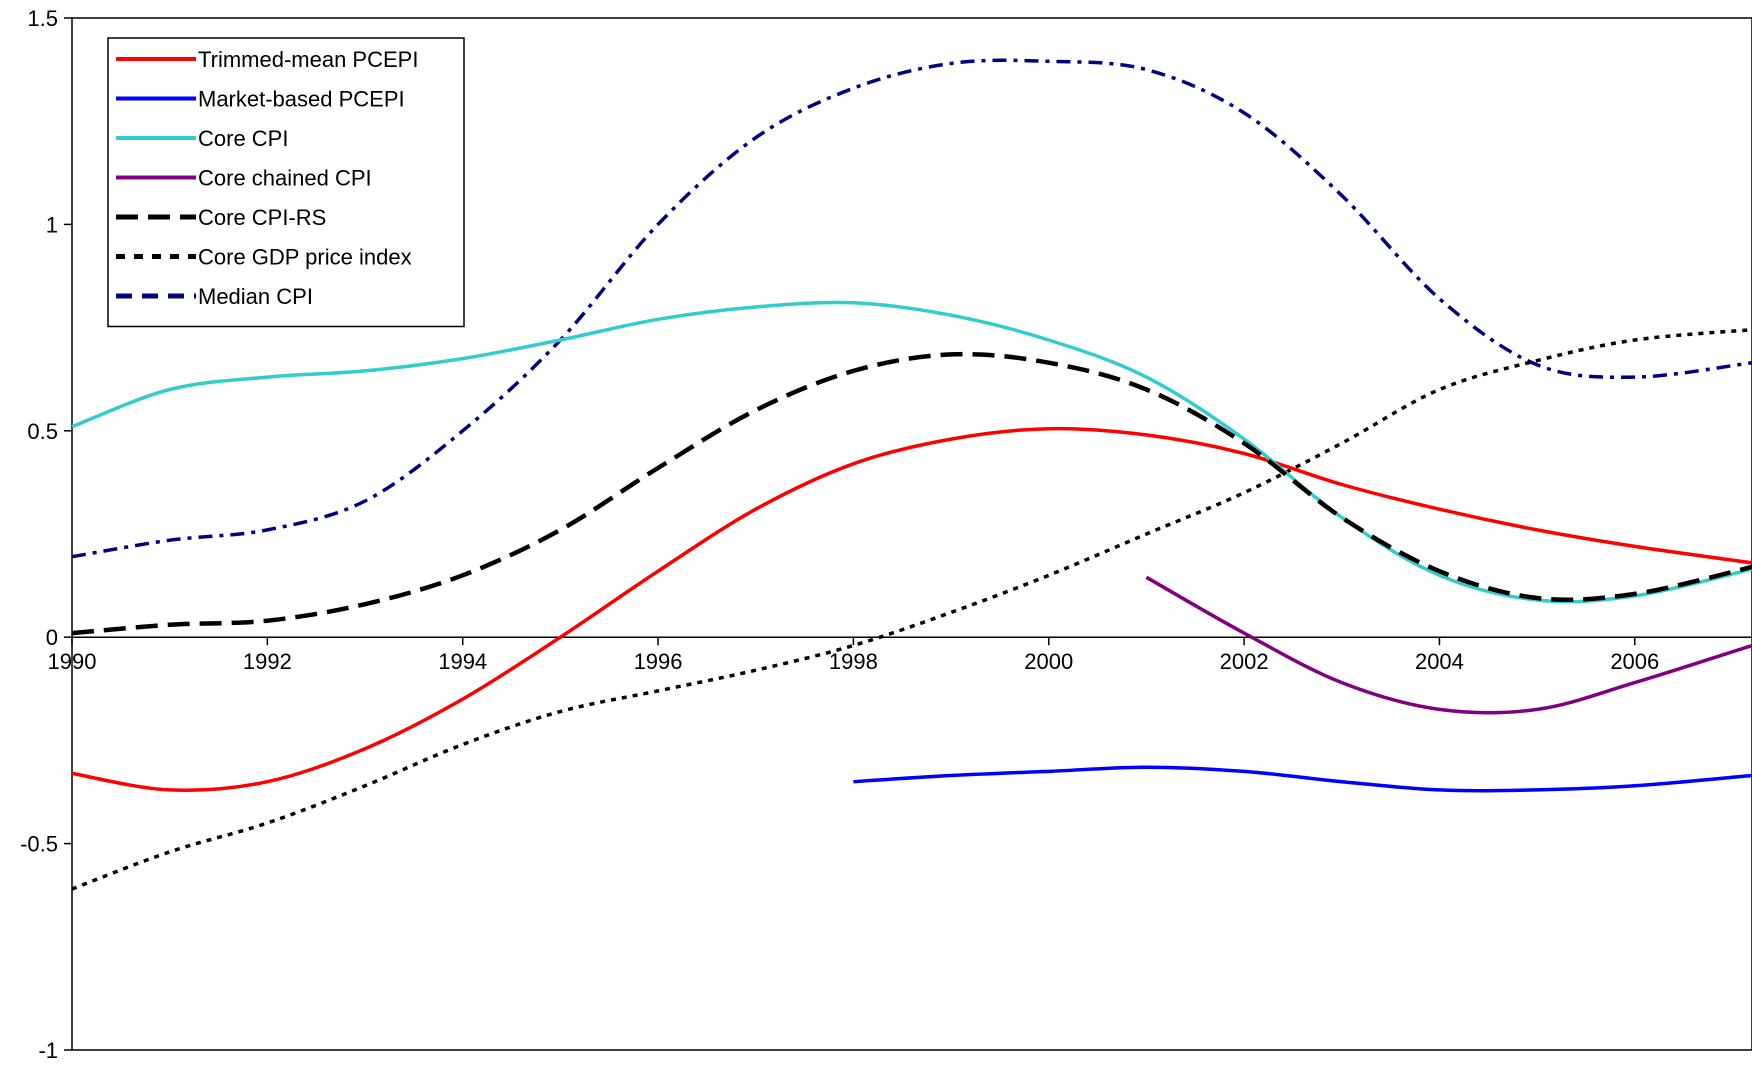 The width and height of the screenshot is (1752, 1065). What do you see at coordinates (255, 296) in the screenshot?
I see `legend-label: Median CPI` at bounding box center [255, 296].